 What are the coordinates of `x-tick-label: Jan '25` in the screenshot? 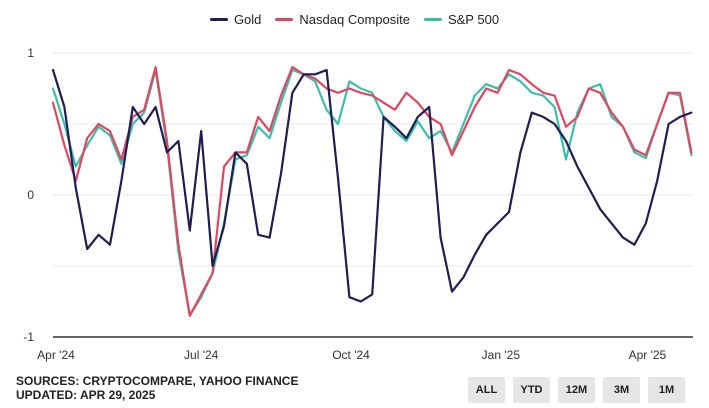 It's located at (501, 355).